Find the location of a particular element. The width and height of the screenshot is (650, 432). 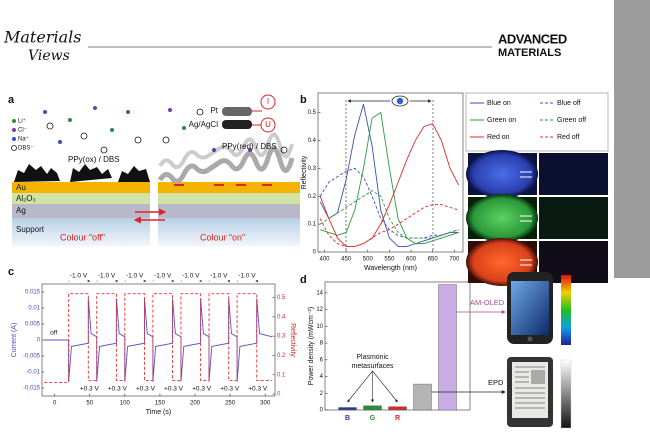

y-tick-label: 10 is located at coordinates (319, 327).